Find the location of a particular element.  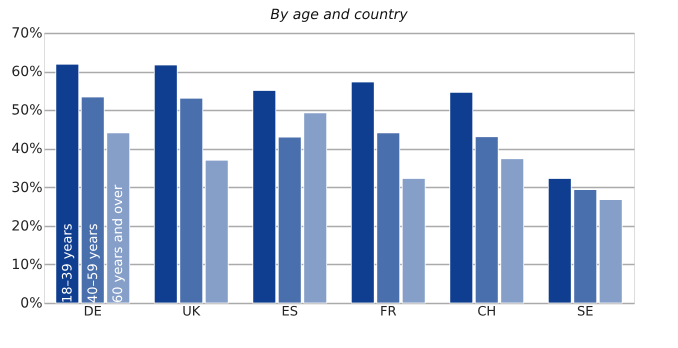

y-tick-label: 50% is located at coordinates (26, 110).